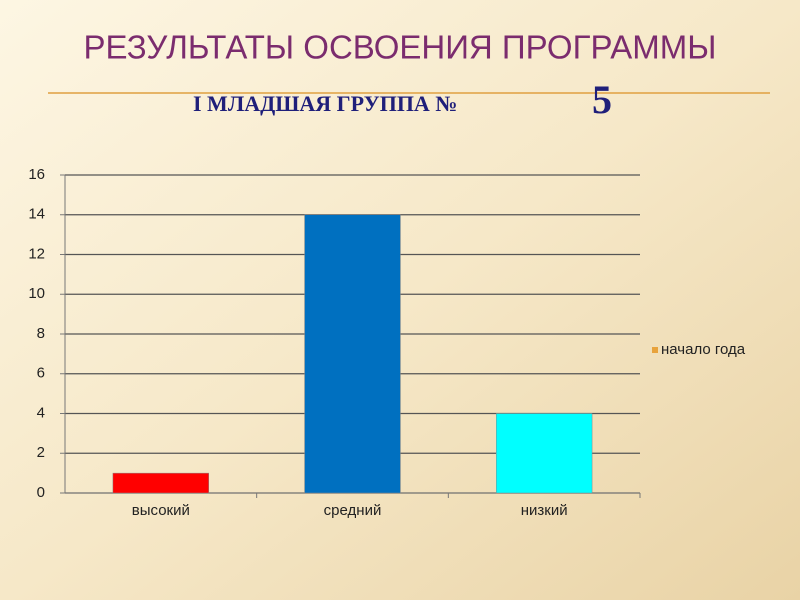 The image size is (800, 600). What do you see at coordinates (41, 412) in the screenshot?
I see `y-tick-label: 4` at bounding box center [41, 412].